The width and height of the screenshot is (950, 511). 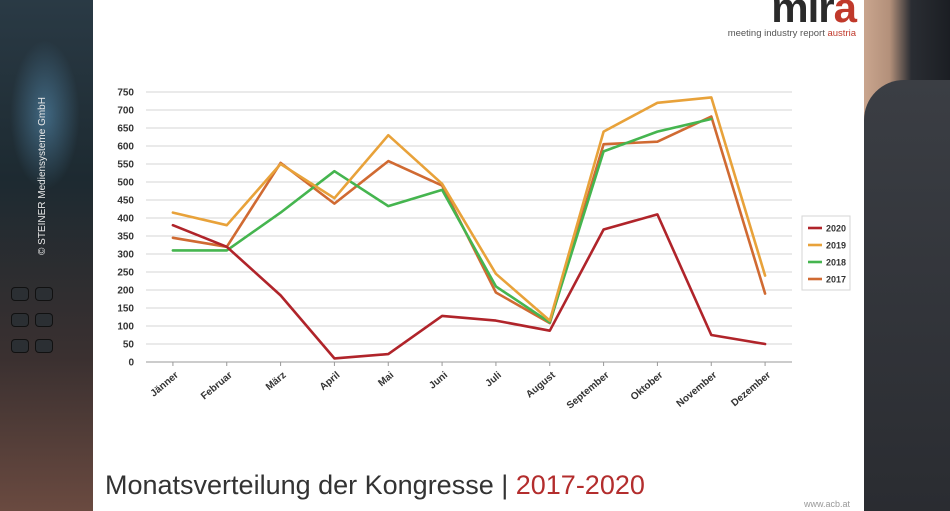 What do you see at coordinates (438, 381) in the screenshot?
I see `x-tick-label: Juni` at bounding box center [438, 381].